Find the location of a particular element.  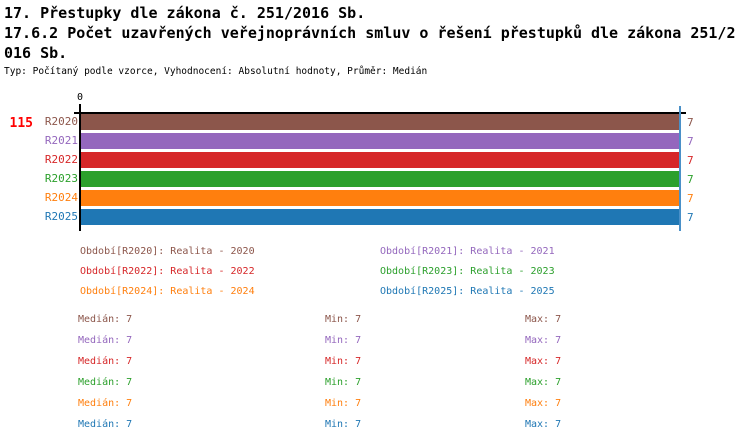

bar-label-r2021: R2021 is located at coordinates (61, 140).